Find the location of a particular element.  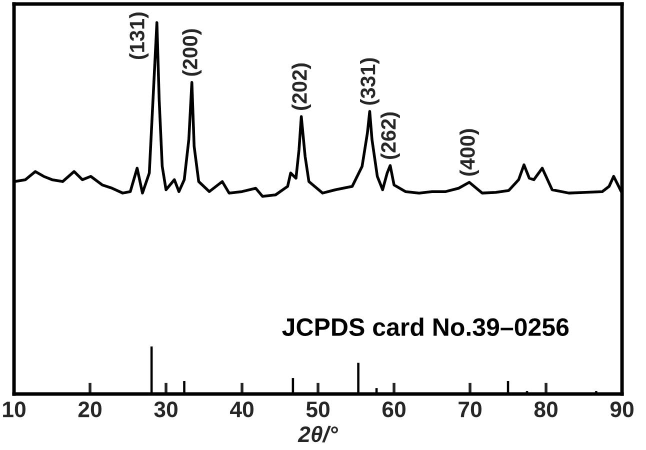

annotation: (200) is located at coordinates (192, 52).